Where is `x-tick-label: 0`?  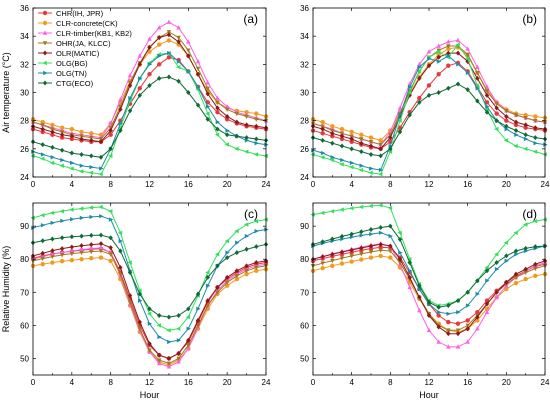
x-tick-label: 0 is located at coordinates (33, 382).